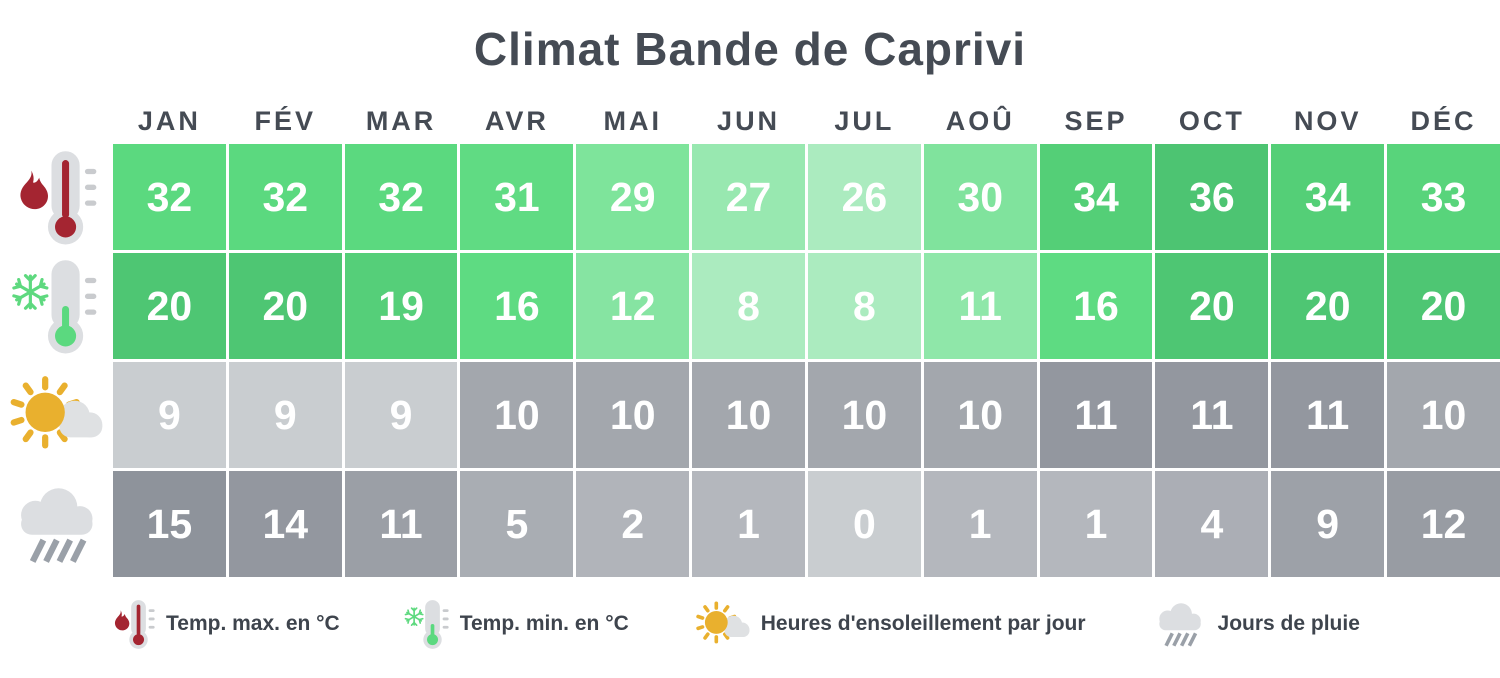 The height and width of the screenshot is (678, 1500). Describe the element at coordinates (285, 197) in the screenshot. I see `cell-temp-max-FÉV: 32` at that location.